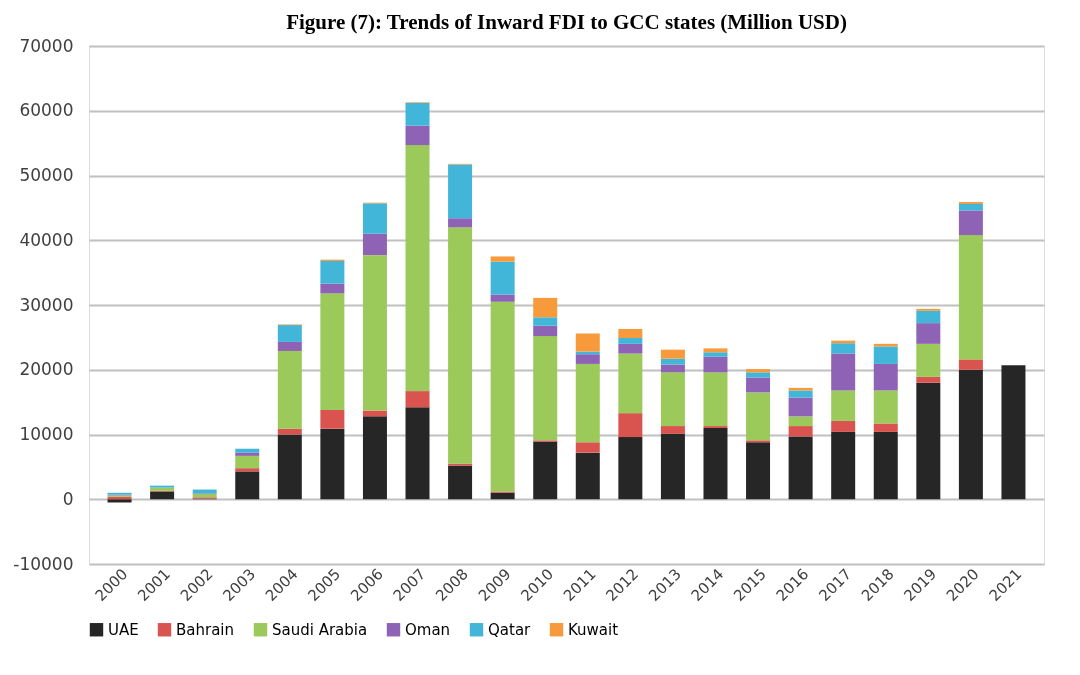 Image resolution: width=1080 pixels, height=675 pixels. I want to click on chart-title: Figure (7): Trends of Inward FDI to GCC states (Million USD), so click(566, 22).